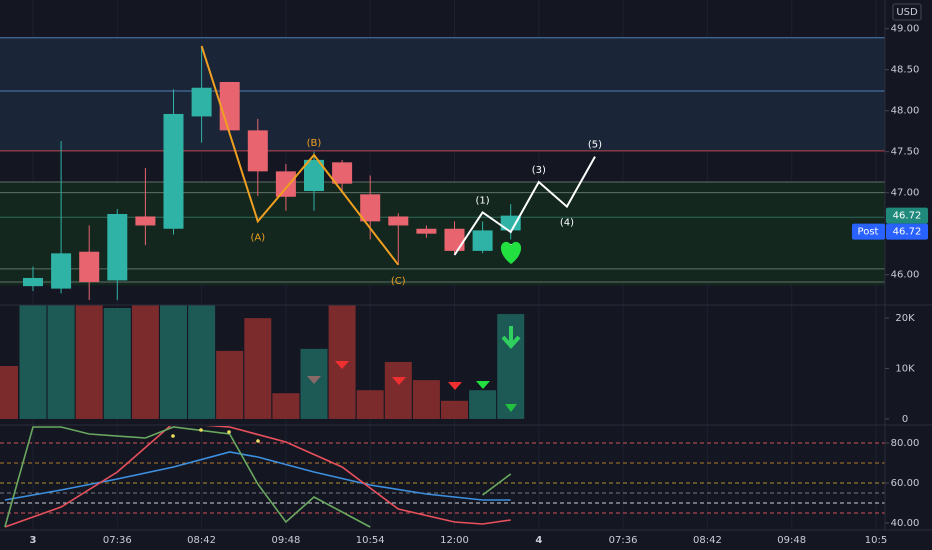  What do you see at coordinates (905, 111) in the screenshot?
I see `y-tick-label: 48.00` at bounding box center [905, 111].